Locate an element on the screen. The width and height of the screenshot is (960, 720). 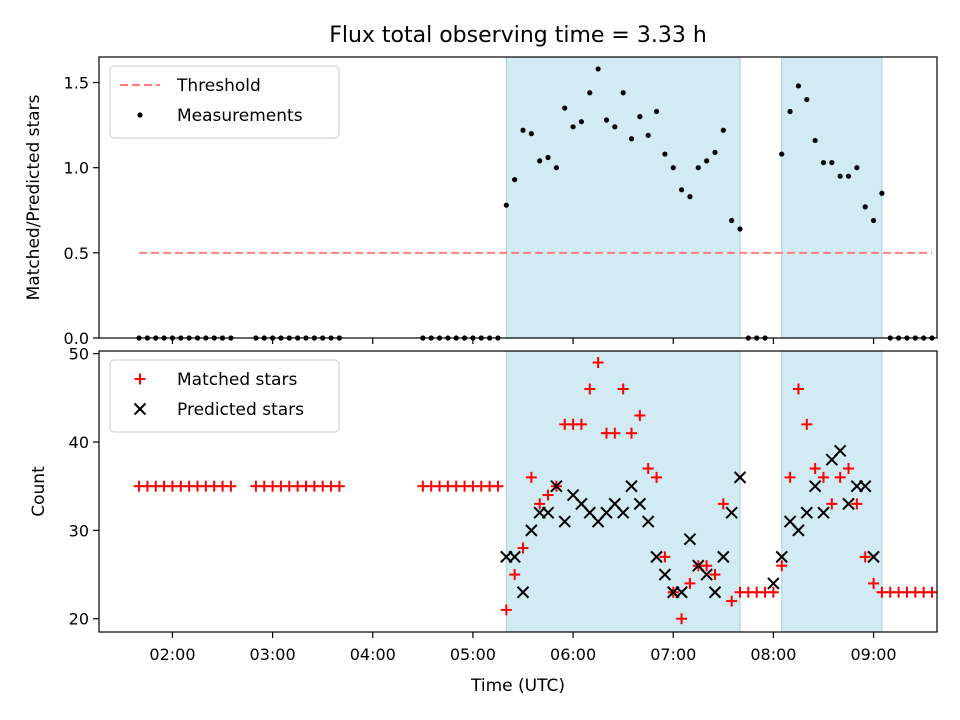
data-point-1-17-b is located at coordinates (648, 521).